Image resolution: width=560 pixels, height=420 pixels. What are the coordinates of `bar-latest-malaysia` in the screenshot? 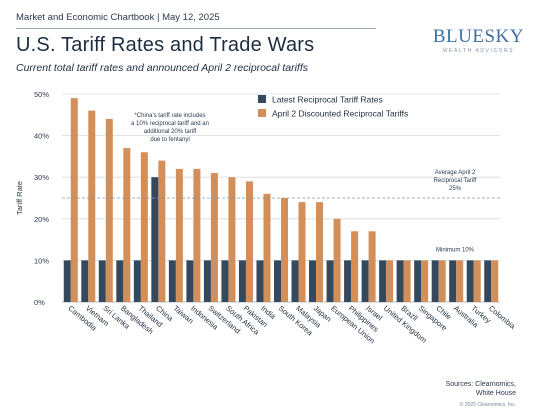 It's located at (295, 281).